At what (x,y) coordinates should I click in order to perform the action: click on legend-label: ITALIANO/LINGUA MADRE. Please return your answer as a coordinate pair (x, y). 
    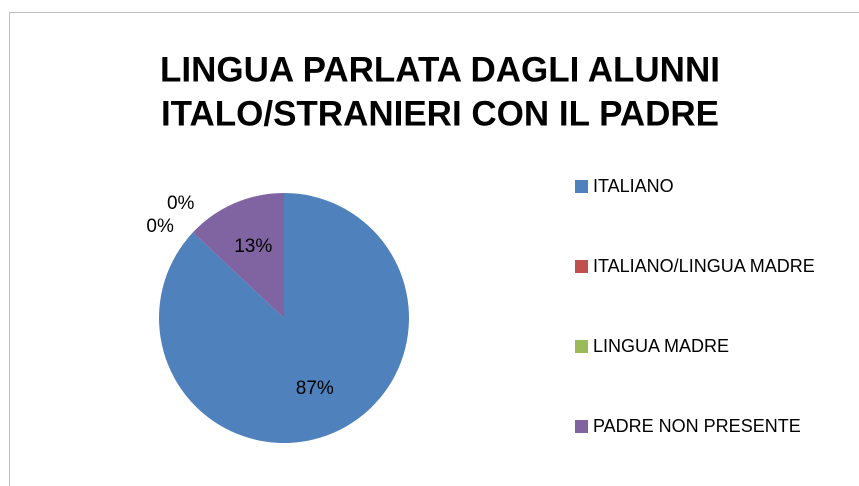
    Looking at the image, I should click on (704, 266).